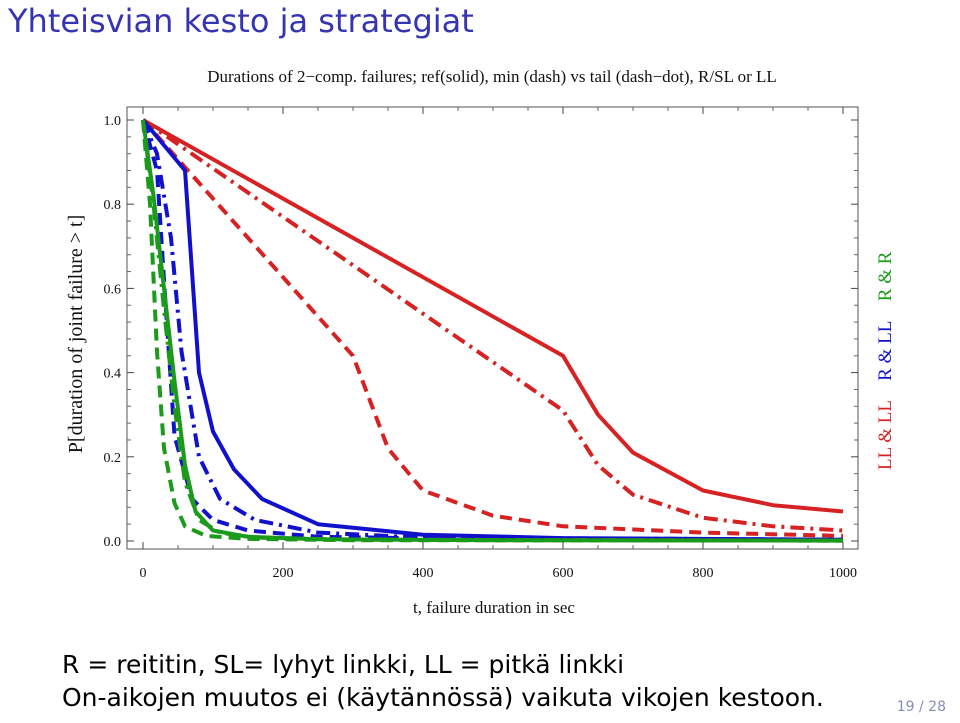  I want to click on x-tick-label: 400, so click(423, 573).